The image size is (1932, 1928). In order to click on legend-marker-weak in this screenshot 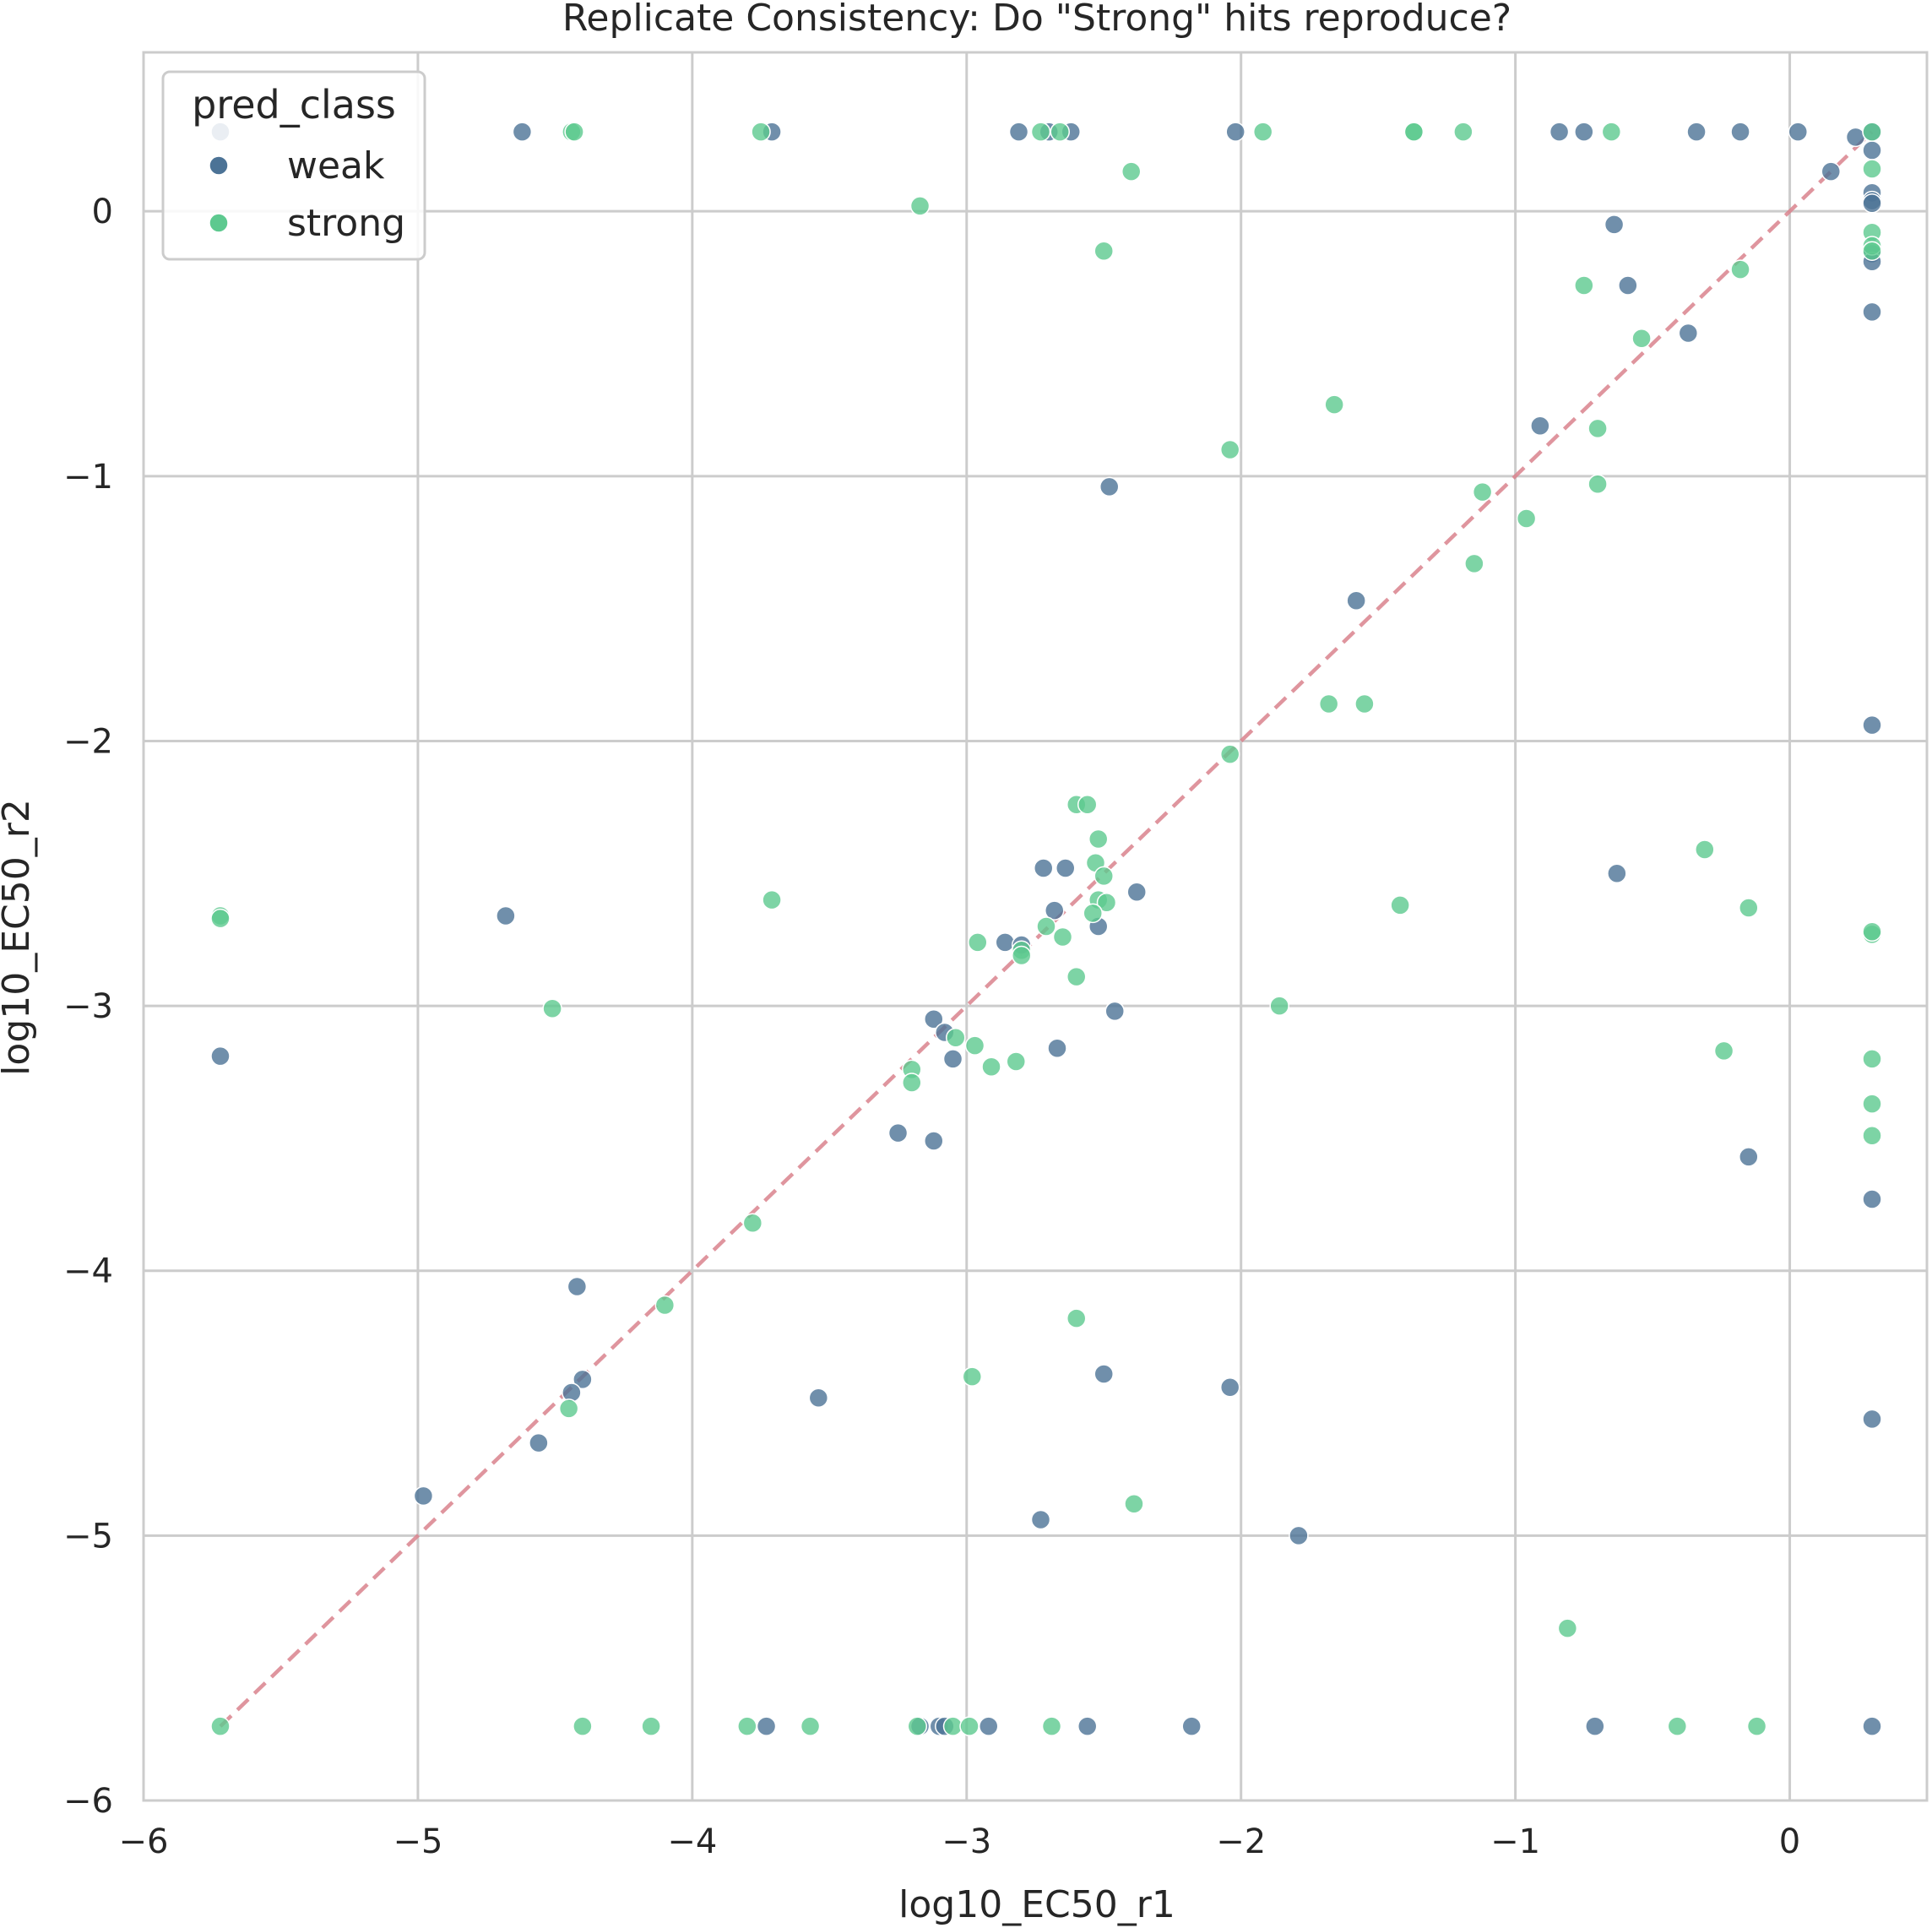, I will do `click(219, 165)`.